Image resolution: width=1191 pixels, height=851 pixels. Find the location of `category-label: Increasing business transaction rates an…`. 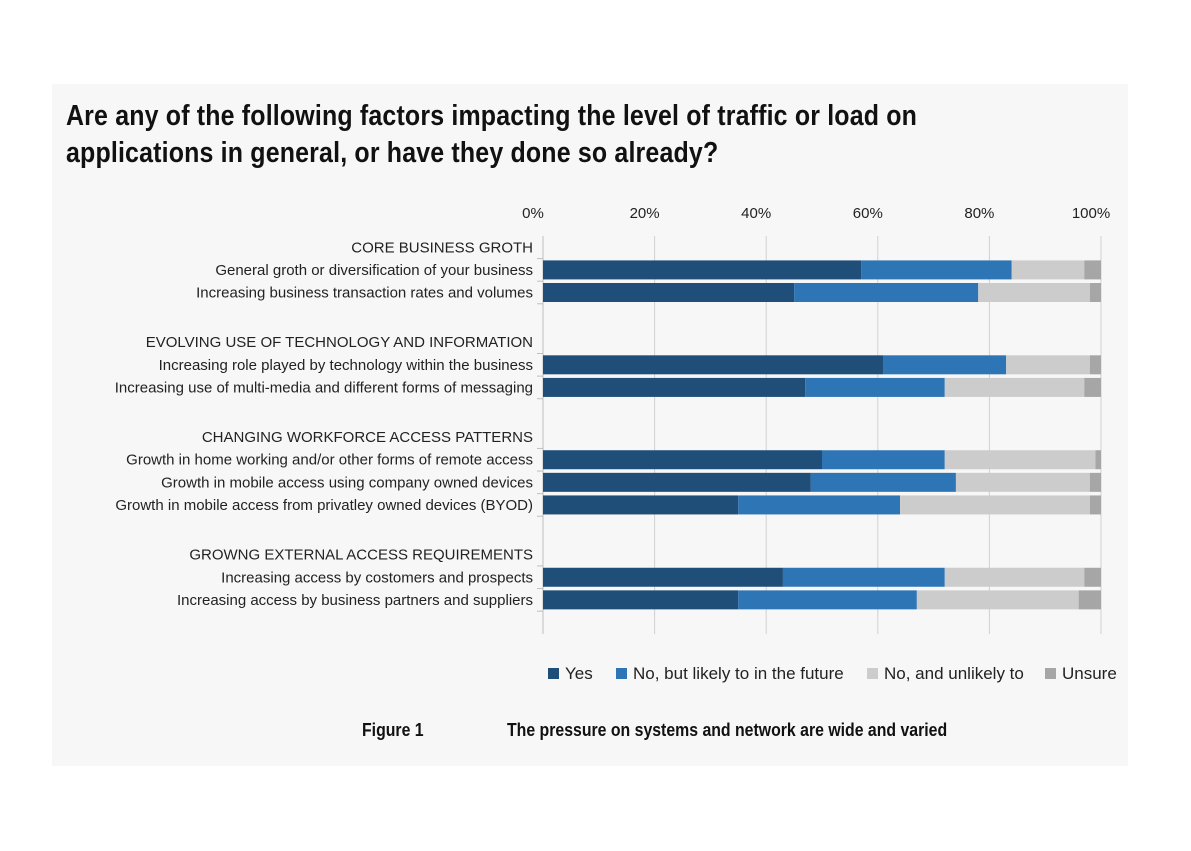

category-label: Increasing business transaction rates an… is located at coordinates (364, 293).